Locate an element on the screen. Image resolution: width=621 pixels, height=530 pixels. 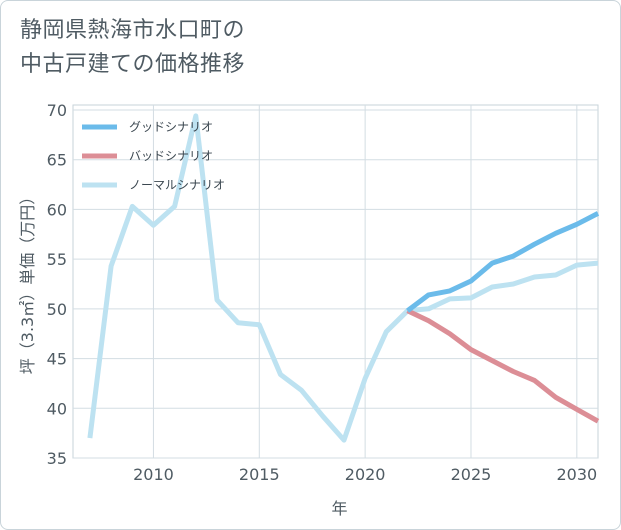
y-tick-label: 70 is located at coordinates (57, 110).